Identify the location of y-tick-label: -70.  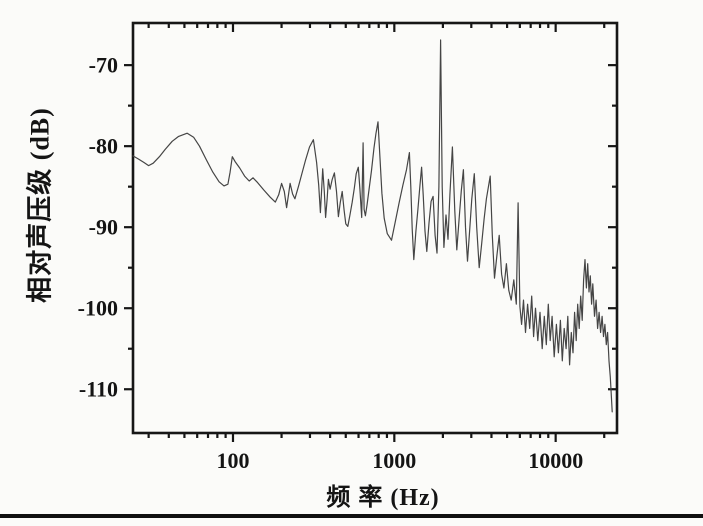
(103, 65).